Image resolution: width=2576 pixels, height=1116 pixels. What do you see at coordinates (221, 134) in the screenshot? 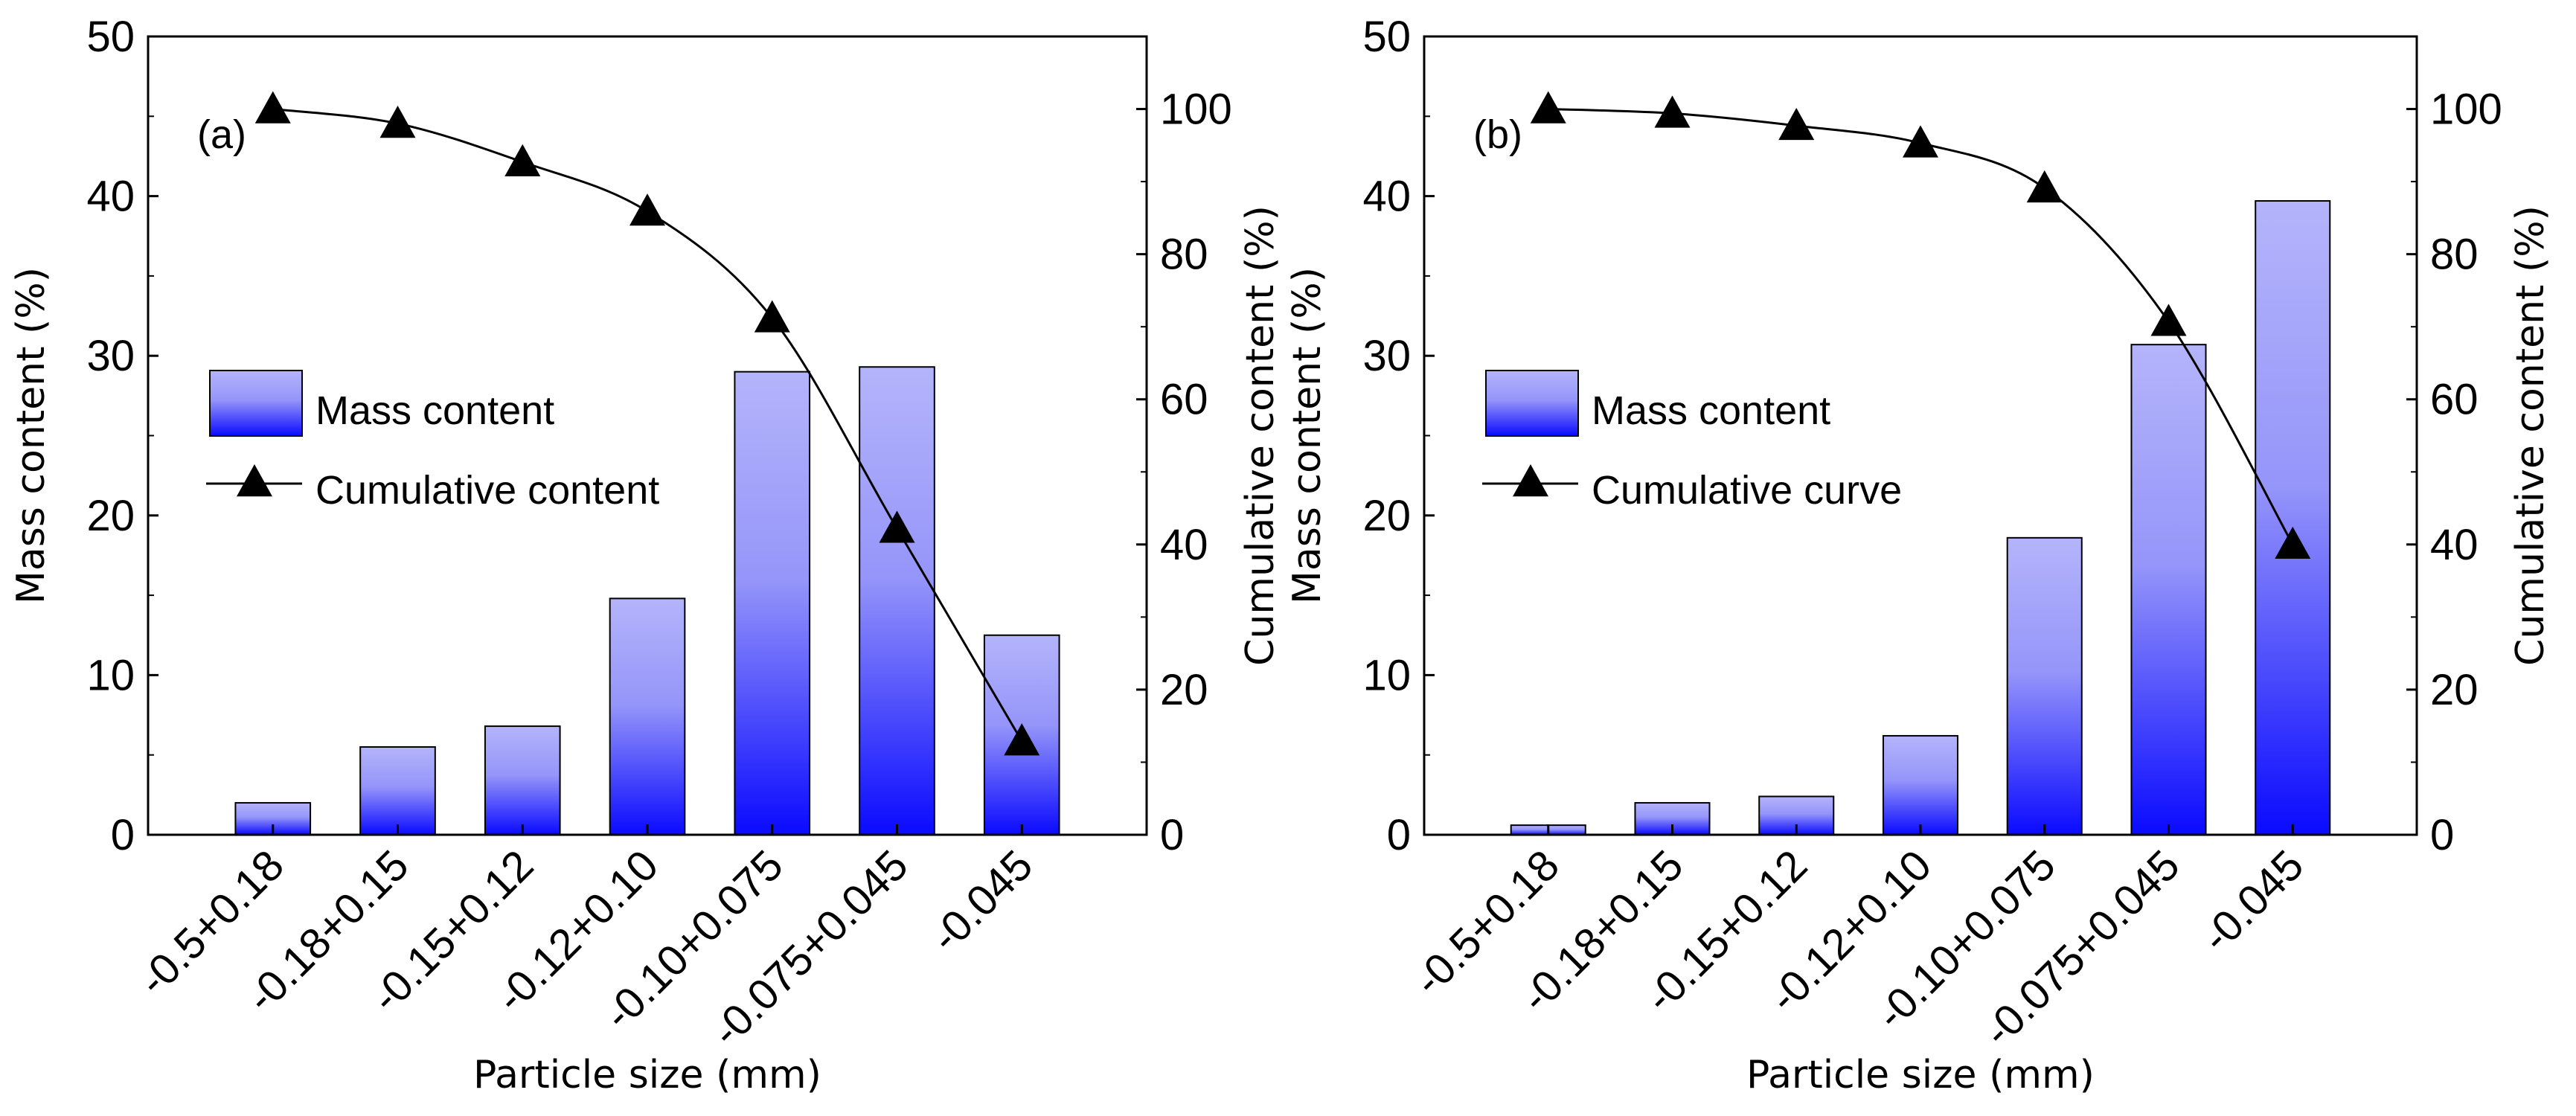
I see `panel-label: (a)` at bounding box center [221, 134].